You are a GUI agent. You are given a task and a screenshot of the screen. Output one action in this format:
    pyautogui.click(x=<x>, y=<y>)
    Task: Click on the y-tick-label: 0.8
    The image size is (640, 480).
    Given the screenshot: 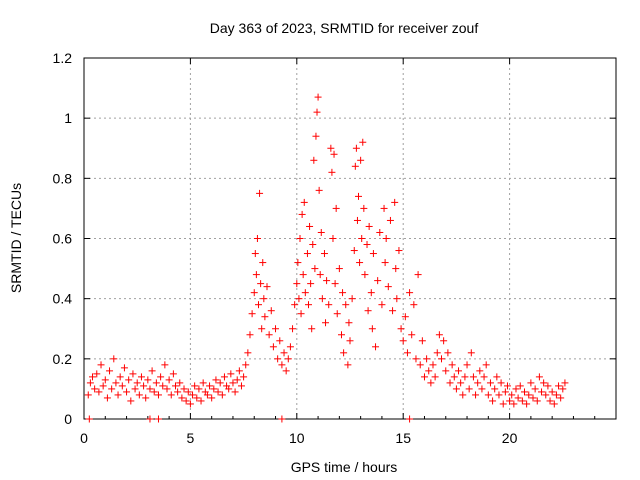 What is the action you would take?
    pyautogui.click(x=63, y=178)
    